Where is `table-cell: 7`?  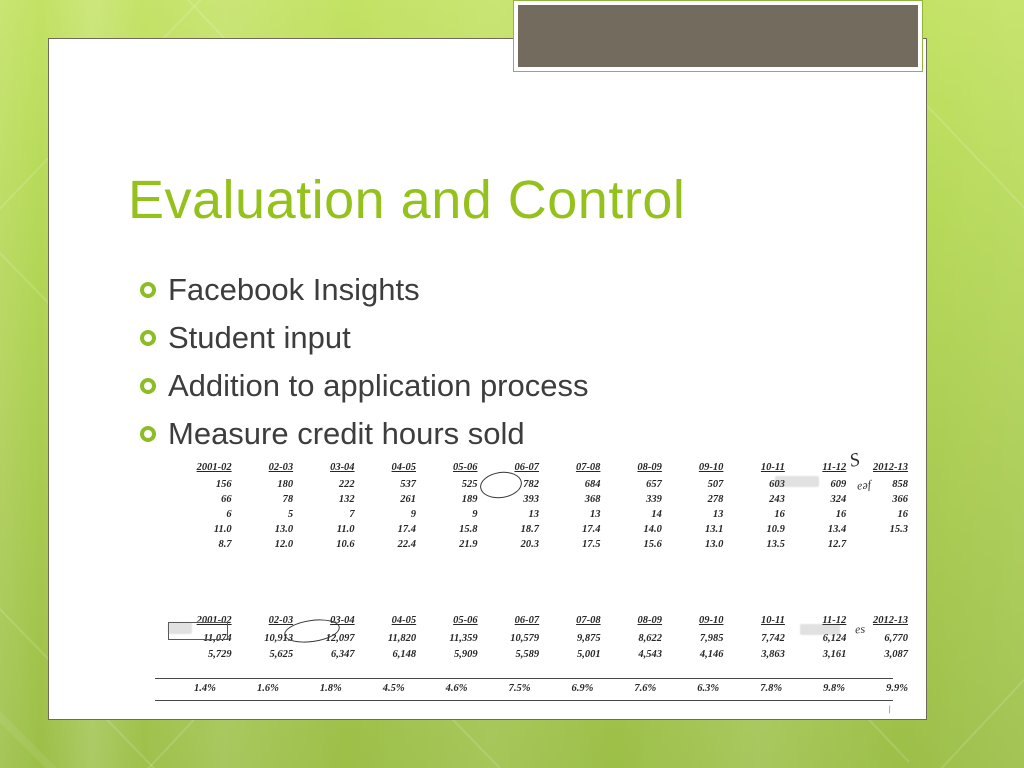
table-cell: 7 is located at coordinates (352, 514).